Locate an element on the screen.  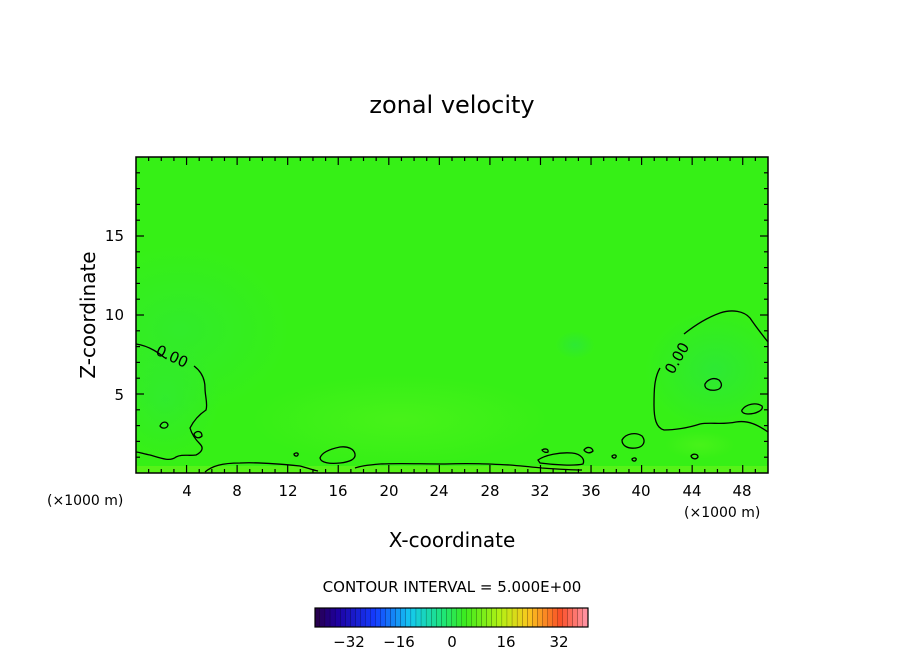
y-axis-title: Z-coordinate is located at coordinates (88, 314).